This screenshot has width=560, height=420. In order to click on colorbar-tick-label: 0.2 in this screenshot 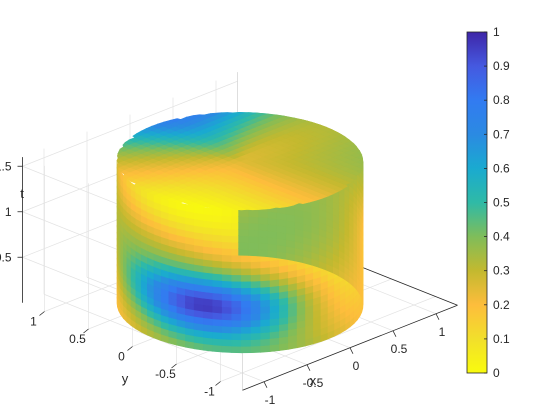, I will do `click(501, 305)`.